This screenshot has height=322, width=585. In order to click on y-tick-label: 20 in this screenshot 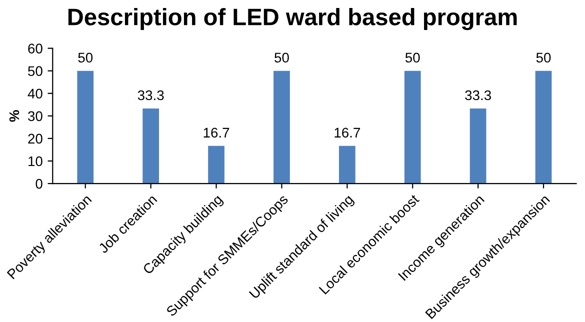, I will do `click(35, 139)`.